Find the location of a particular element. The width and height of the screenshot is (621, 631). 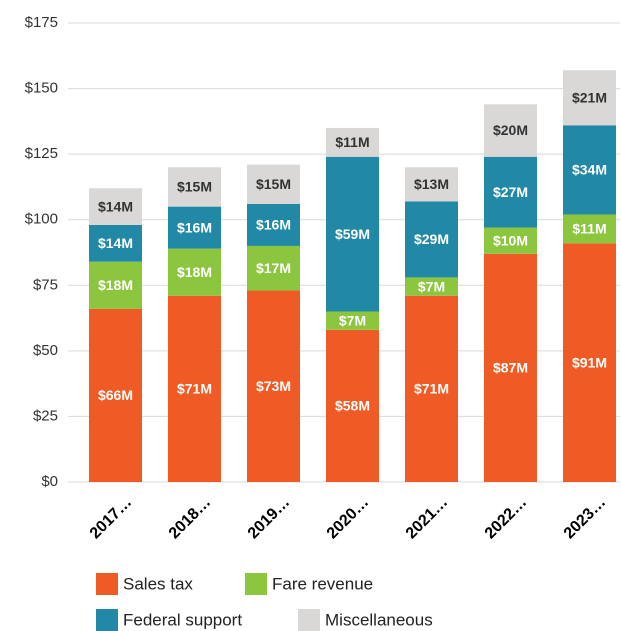

y-tick-label: $0 is located at coordinates (49, 481).